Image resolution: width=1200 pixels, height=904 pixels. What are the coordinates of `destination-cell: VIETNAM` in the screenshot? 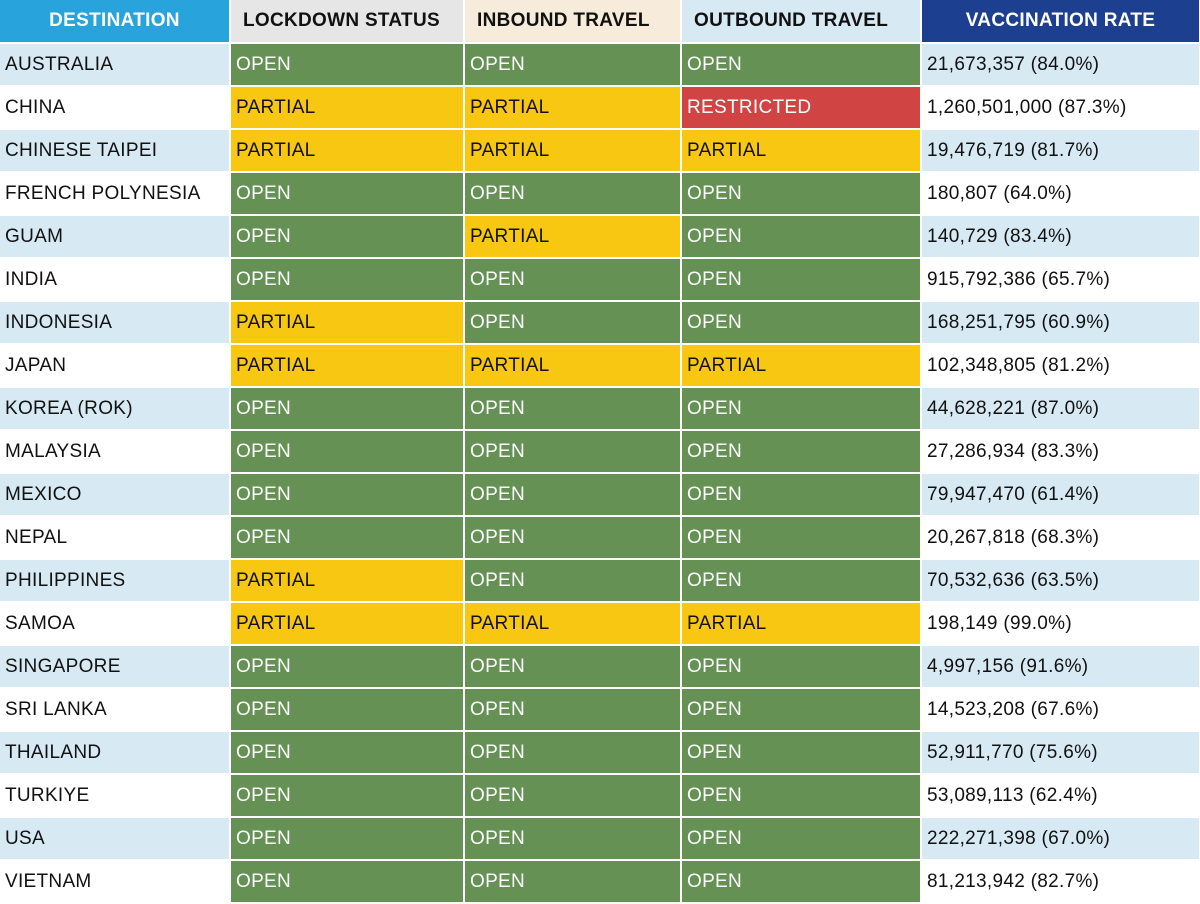 It's located at (115, 882).